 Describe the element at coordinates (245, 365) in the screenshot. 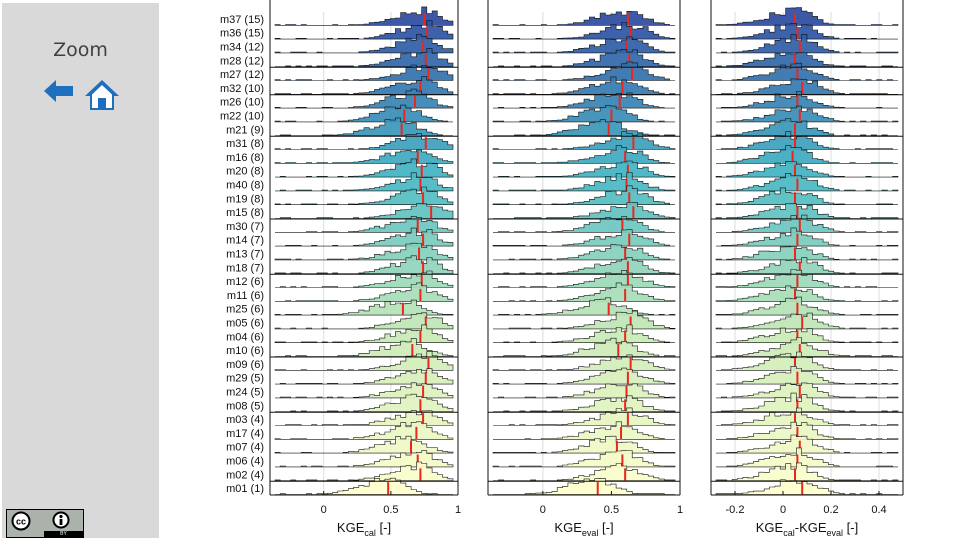

I see `model-label: m09 (6)` at that location.